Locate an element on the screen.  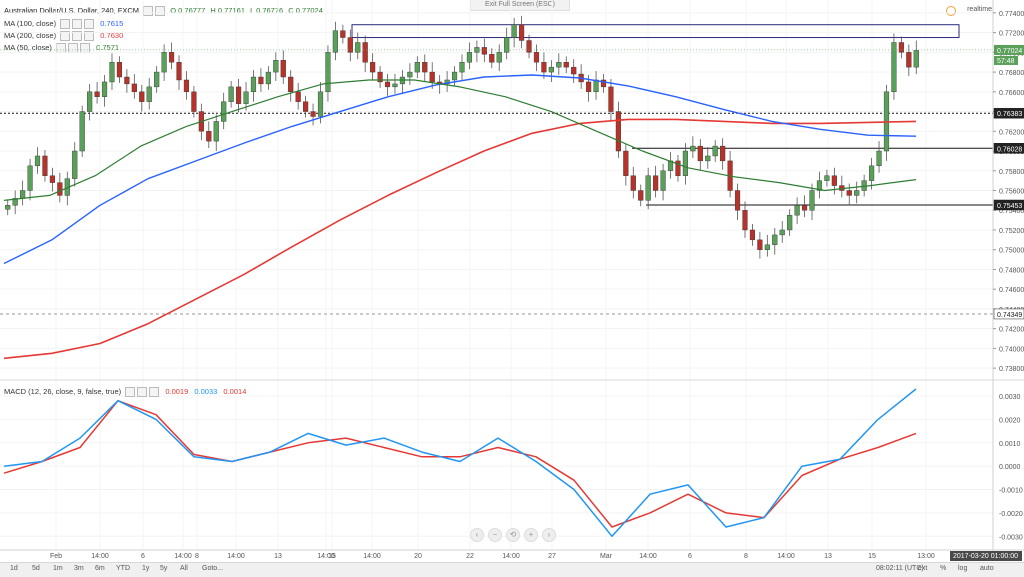
ma100-gear-icon is located at coordinates (77, 24).